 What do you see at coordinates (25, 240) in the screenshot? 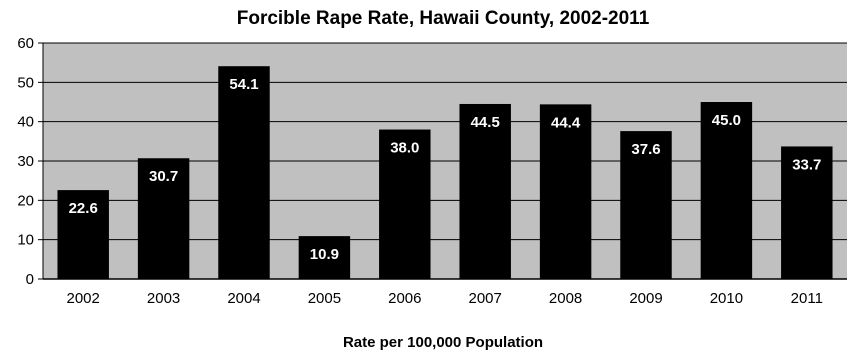
I see `y-tick-label: 10` at bounding box center [25, 240].